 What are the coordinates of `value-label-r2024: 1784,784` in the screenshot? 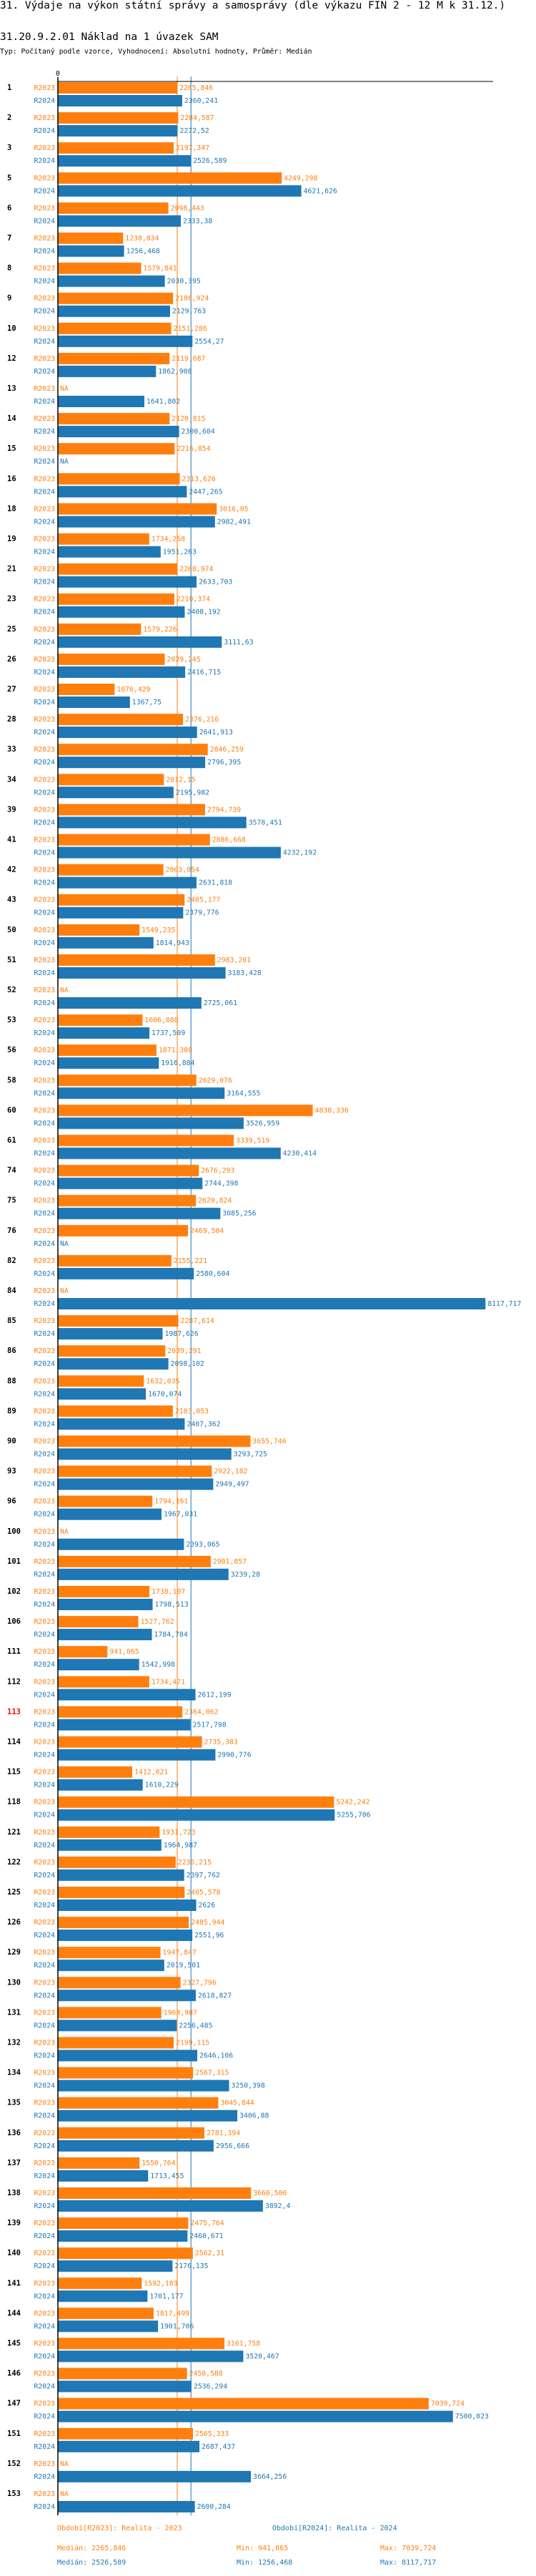 It's located at (171, 1635).